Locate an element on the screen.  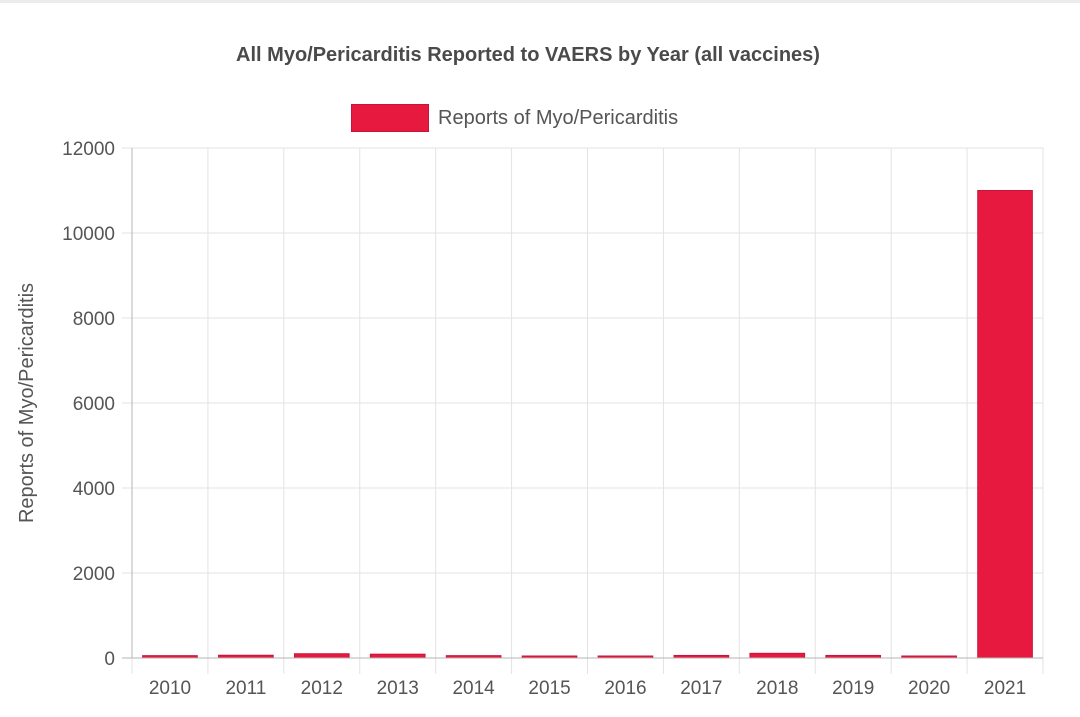
x-tick-label: 2010 is located at coordinates (170, 688).